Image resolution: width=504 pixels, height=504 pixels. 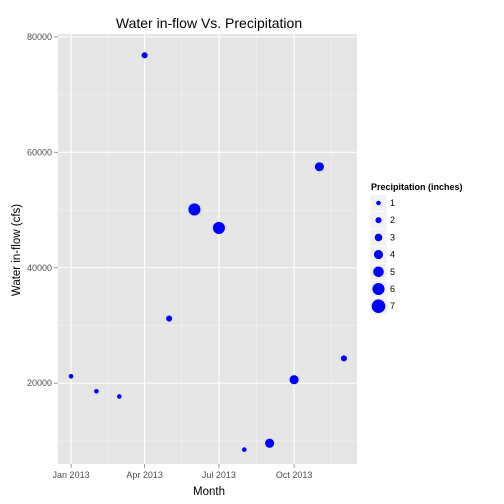 I want to click on y-axis-title: Water in-flow (cfs), so click(x=17, y=250).